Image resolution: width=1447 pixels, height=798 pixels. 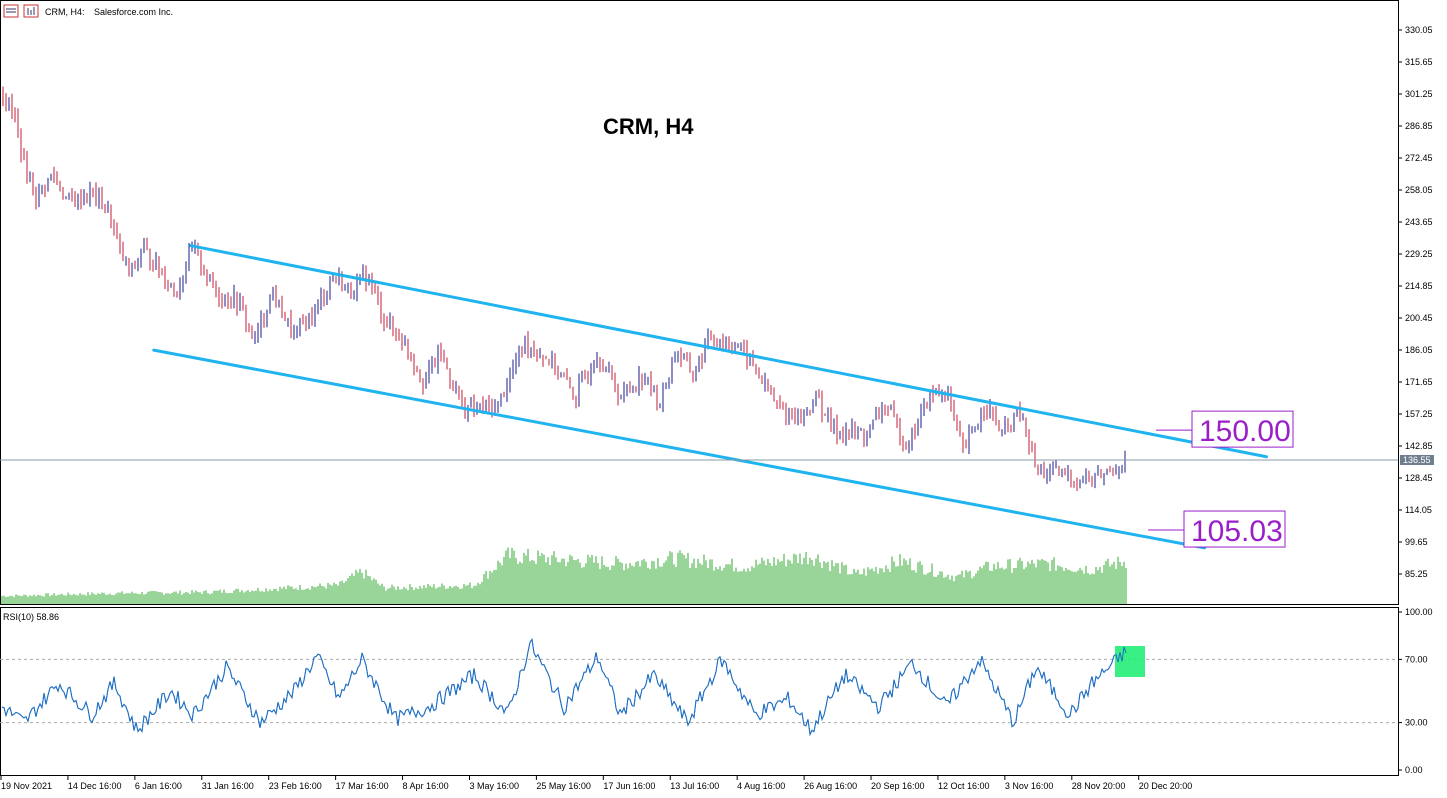 What do you see at coordinates (1416, 542) in the screenshot?
I see `price-tick-label: 99.65` at bounding box center [1416, 542].